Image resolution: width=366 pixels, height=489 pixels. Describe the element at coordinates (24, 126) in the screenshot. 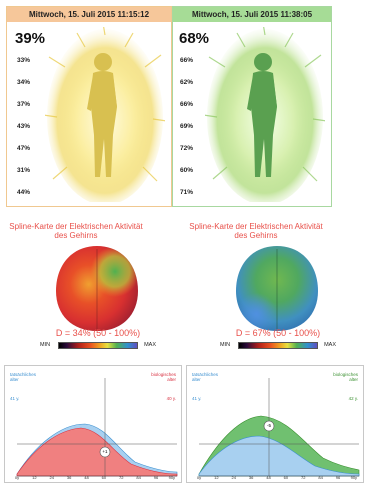

I see `percent-value: 43%` at that location.